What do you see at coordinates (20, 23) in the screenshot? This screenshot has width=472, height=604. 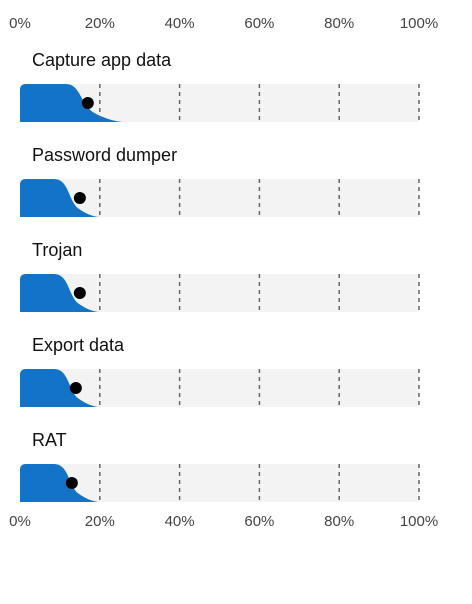 I see `top-tick-label: 0%` at bounding box center [20, 23].